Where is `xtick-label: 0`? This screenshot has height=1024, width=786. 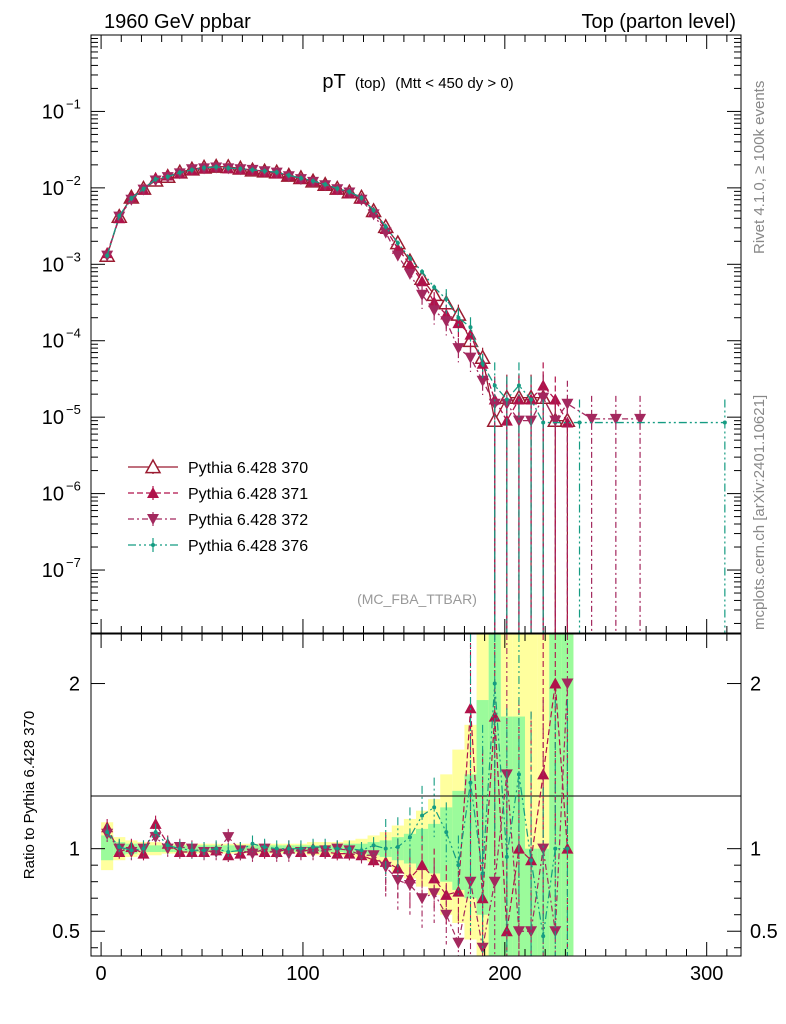 xtick-label: 0 is located at coordinates (101, 974).